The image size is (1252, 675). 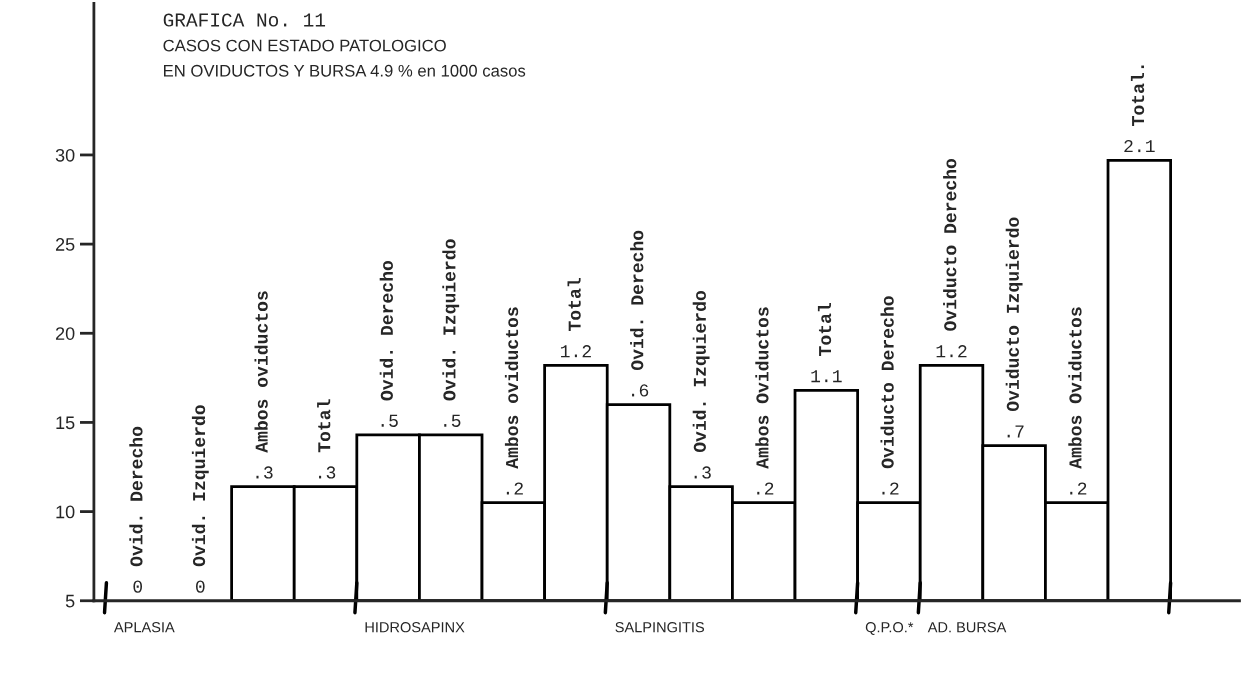 What do you see at coordinates (144, 627) in the screenshot?
I see `text: APLASIA` at bounding box center [144, 627].